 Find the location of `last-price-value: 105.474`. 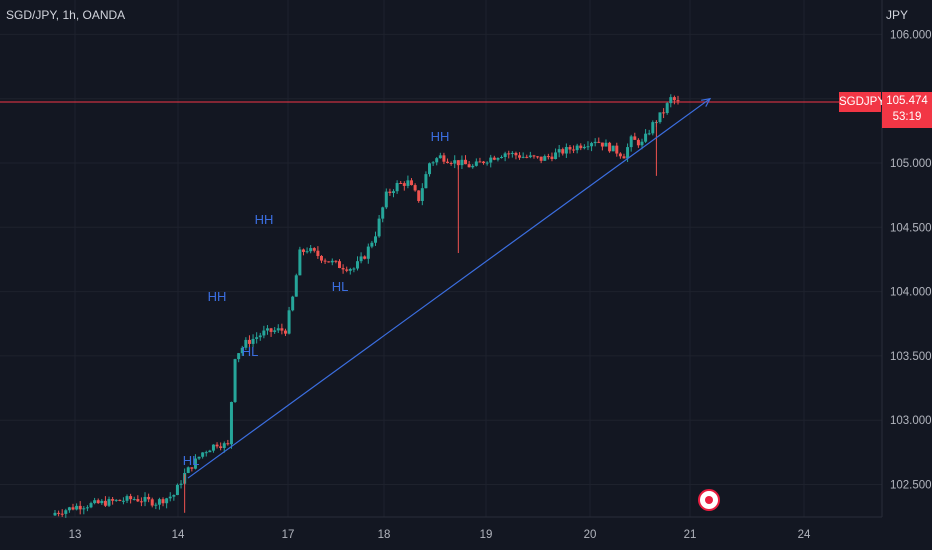

last-price-value: 105.474 is located at coordinates (907, 101).